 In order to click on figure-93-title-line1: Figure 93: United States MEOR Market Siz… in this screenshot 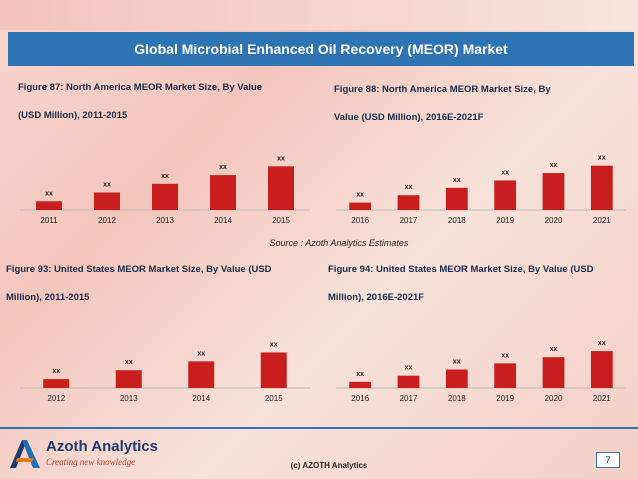, I will do `click(139, 269)`.